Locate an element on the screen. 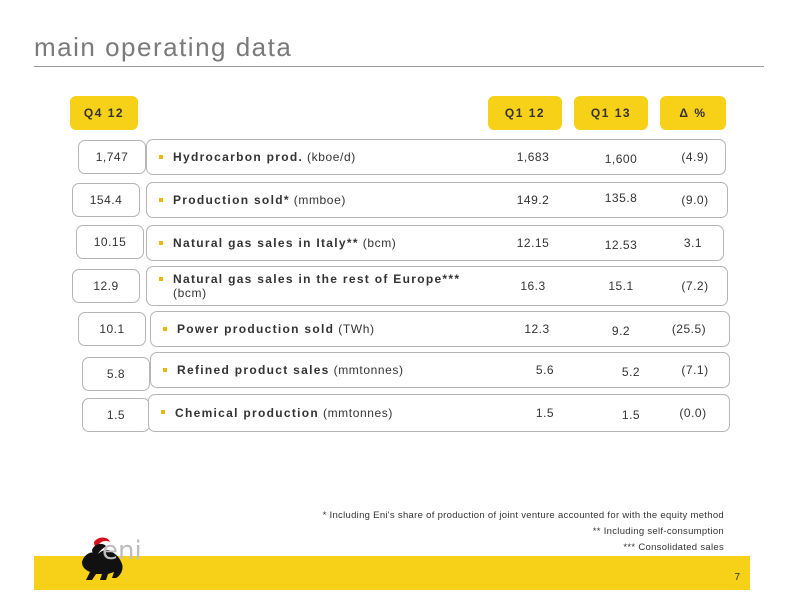 This screenshot has width=800, height=600. header-q1-13: Q1 13 is located at coordinates (611, 113).